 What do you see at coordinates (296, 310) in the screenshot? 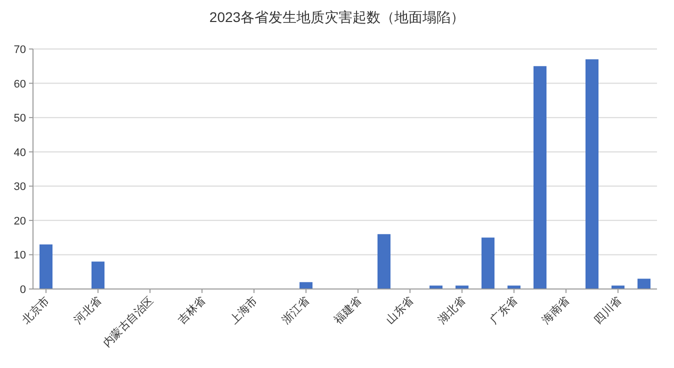
I see `x-tick-label: 浙江省` at bounding box center [296, 310].